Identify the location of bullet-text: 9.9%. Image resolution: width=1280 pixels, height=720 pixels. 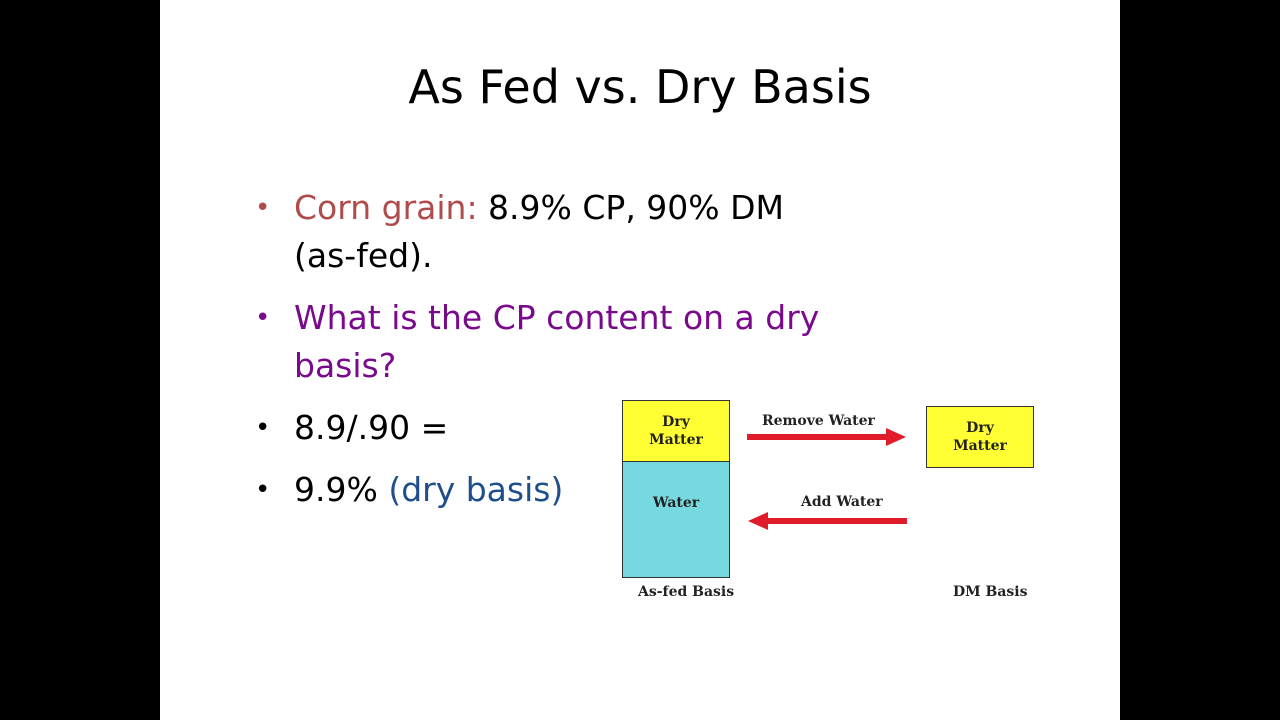
(341, 489).